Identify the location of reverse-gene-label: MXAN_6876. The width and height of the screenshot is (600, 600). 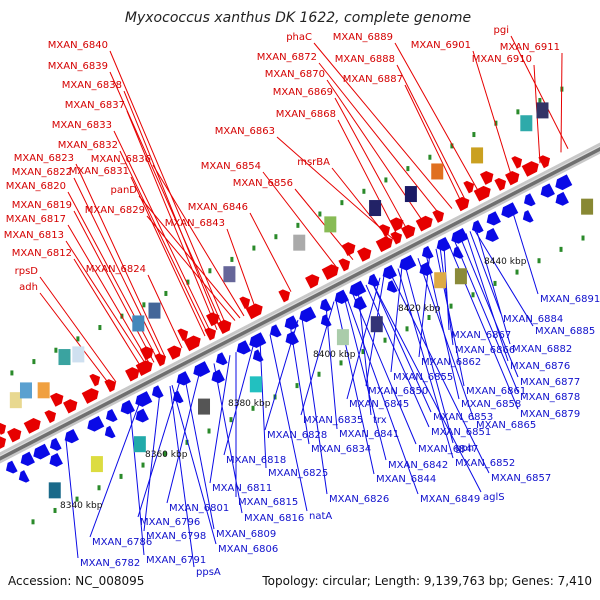
(540, 366).